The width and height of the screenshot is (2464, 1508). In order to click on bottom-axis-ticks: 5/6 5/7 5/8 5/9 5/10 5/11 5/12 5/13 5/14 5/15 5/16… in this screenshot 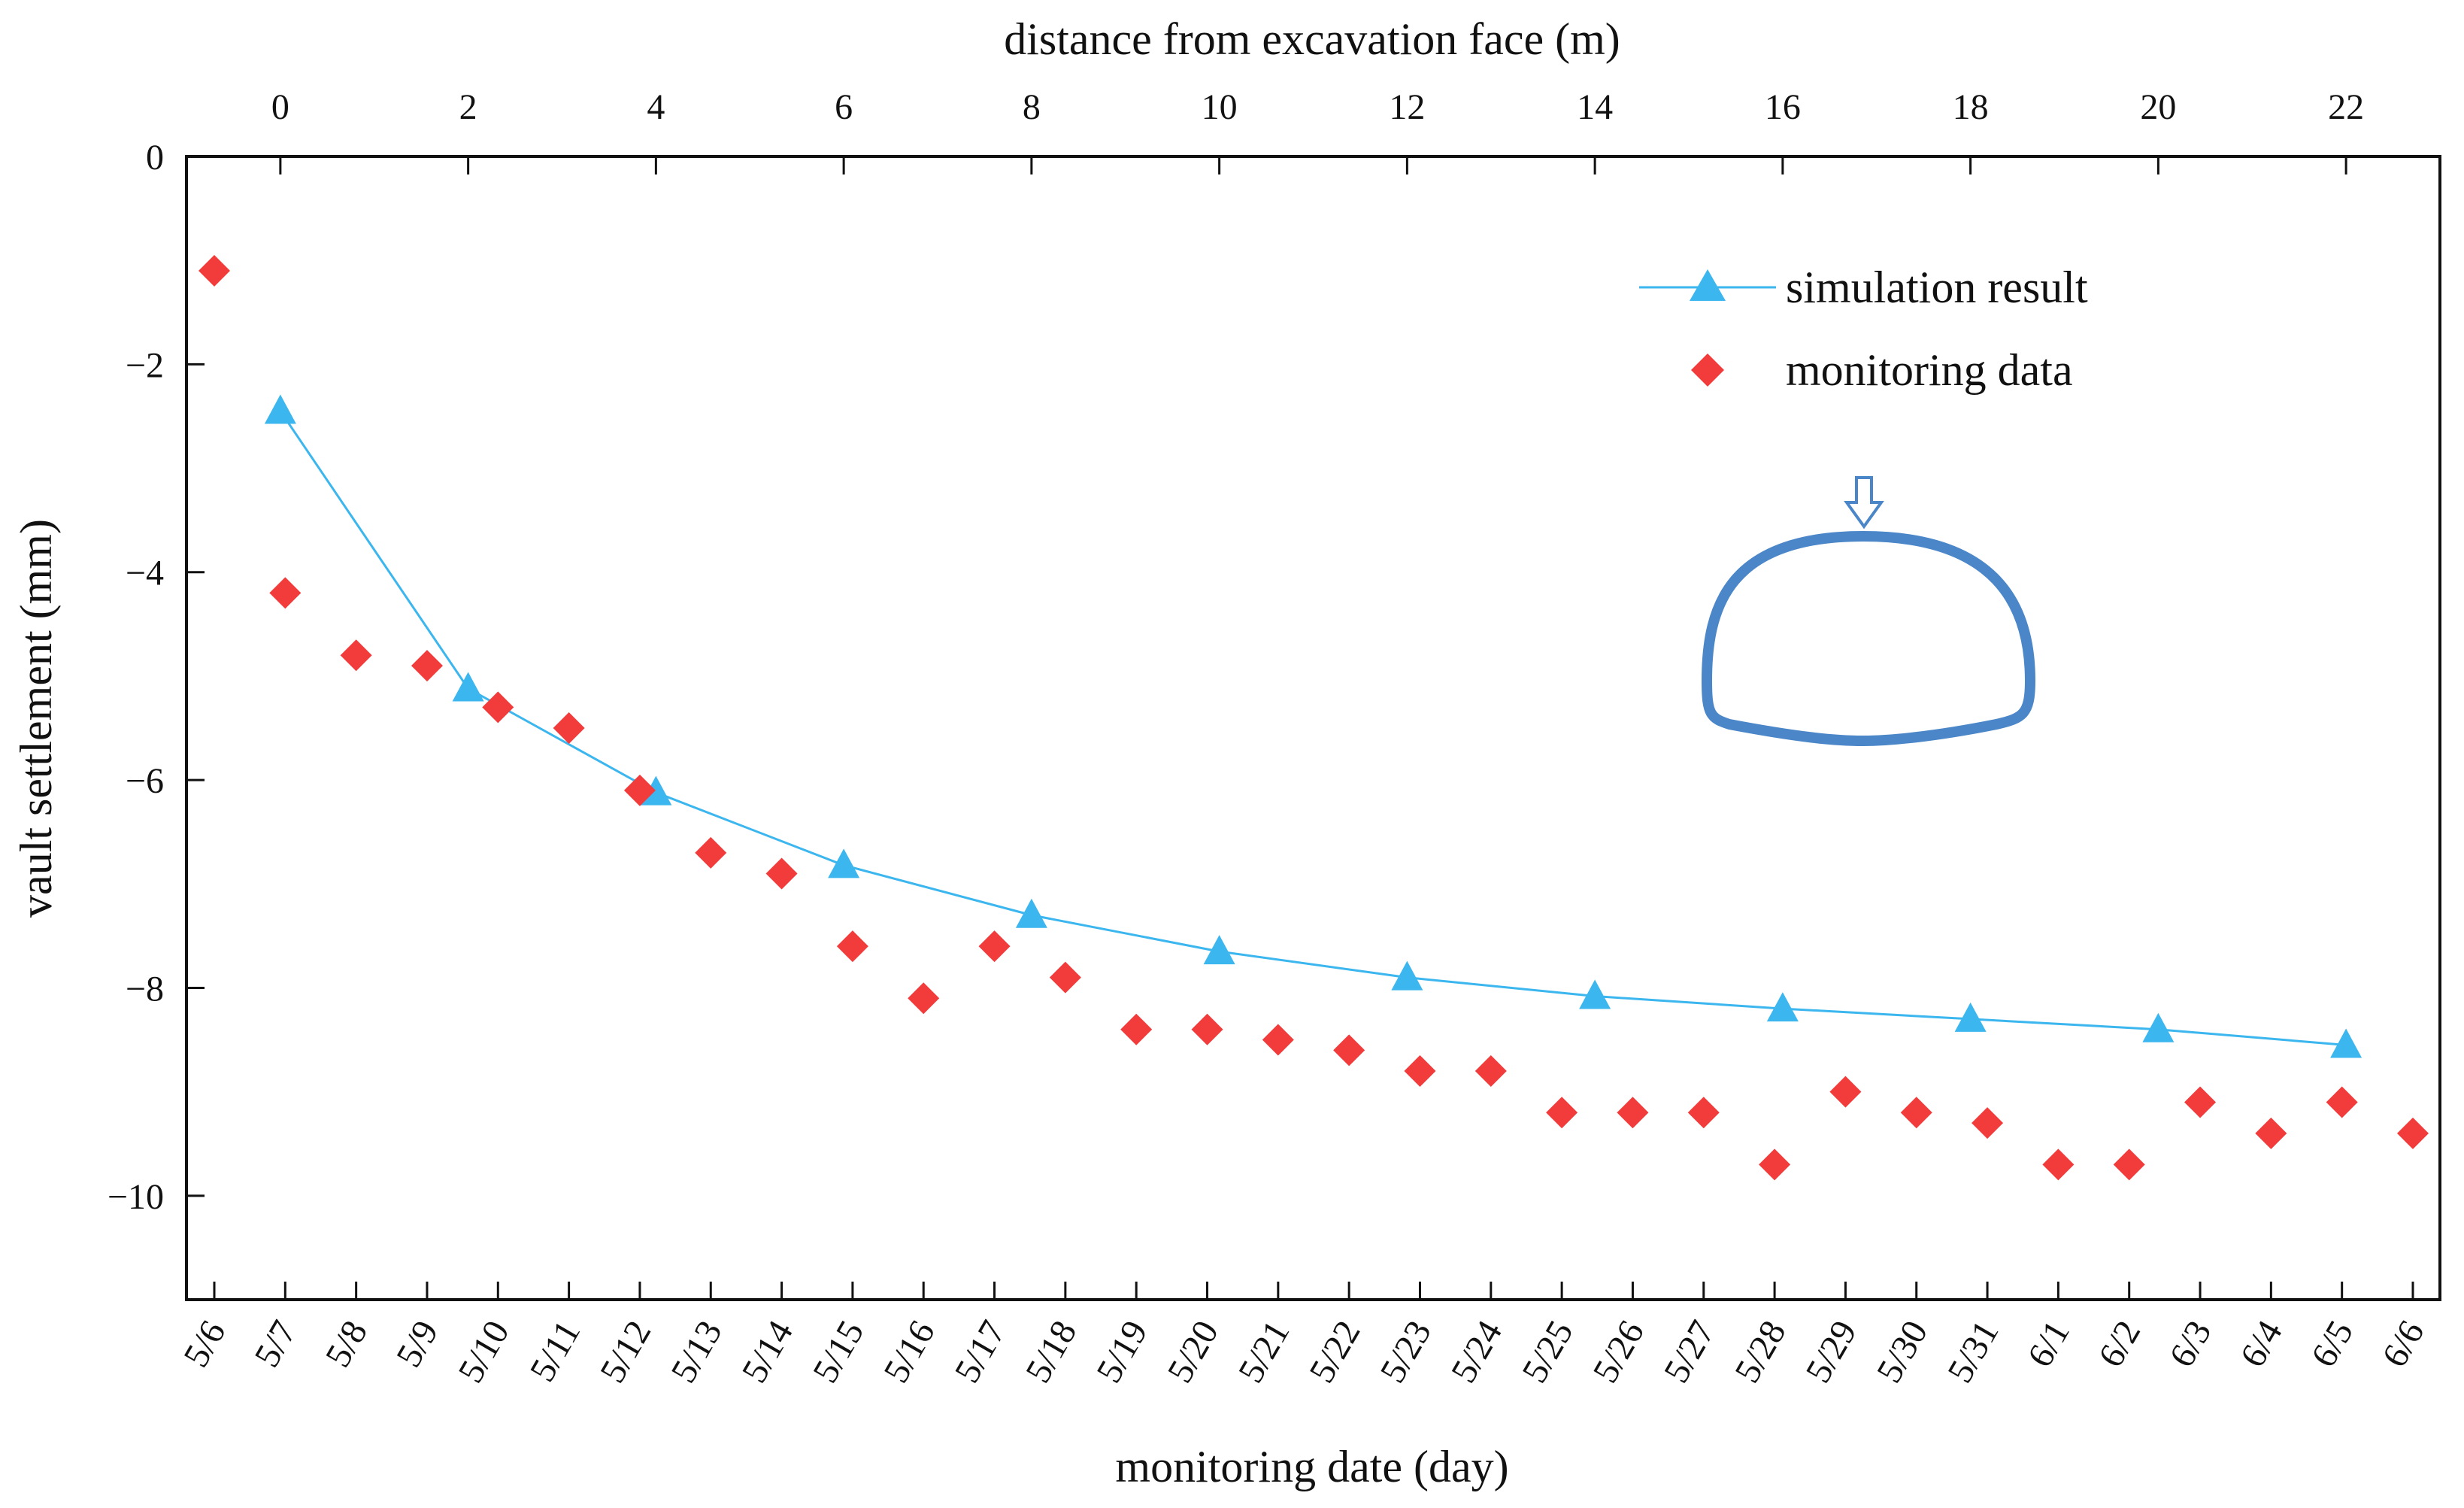, I will do `click(1304, 1336)`.